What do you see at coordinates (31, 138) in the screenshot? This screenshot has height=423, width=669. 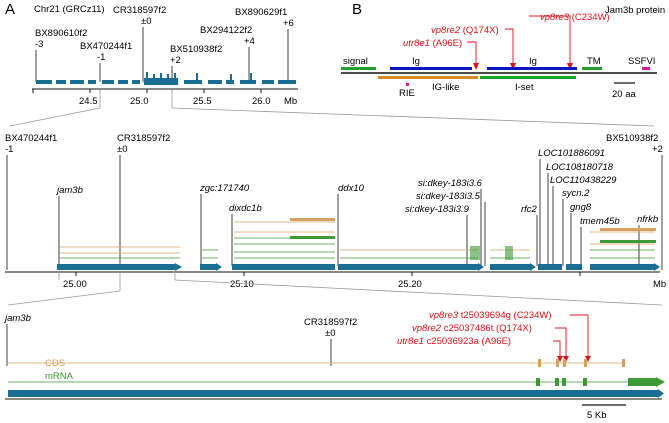 I see `middle-marker-name: BX470244f1` at bounding box center [31, 138].